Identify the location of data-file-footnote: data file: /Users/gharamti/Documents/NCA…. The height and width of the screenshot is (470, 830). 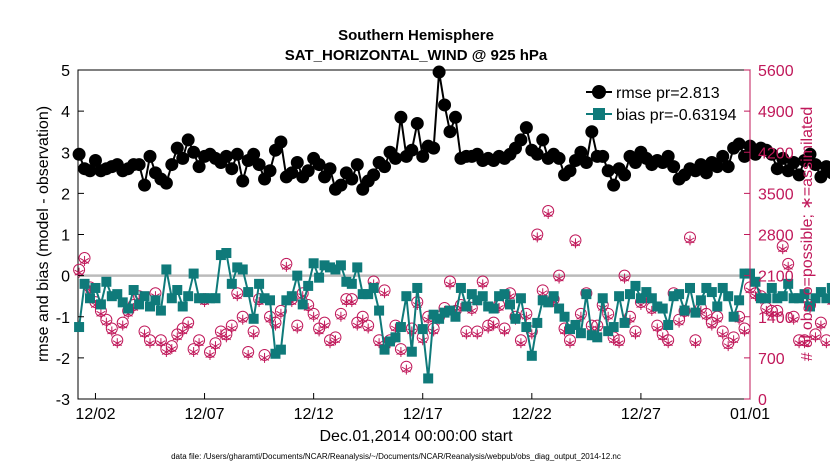
(396, 456).